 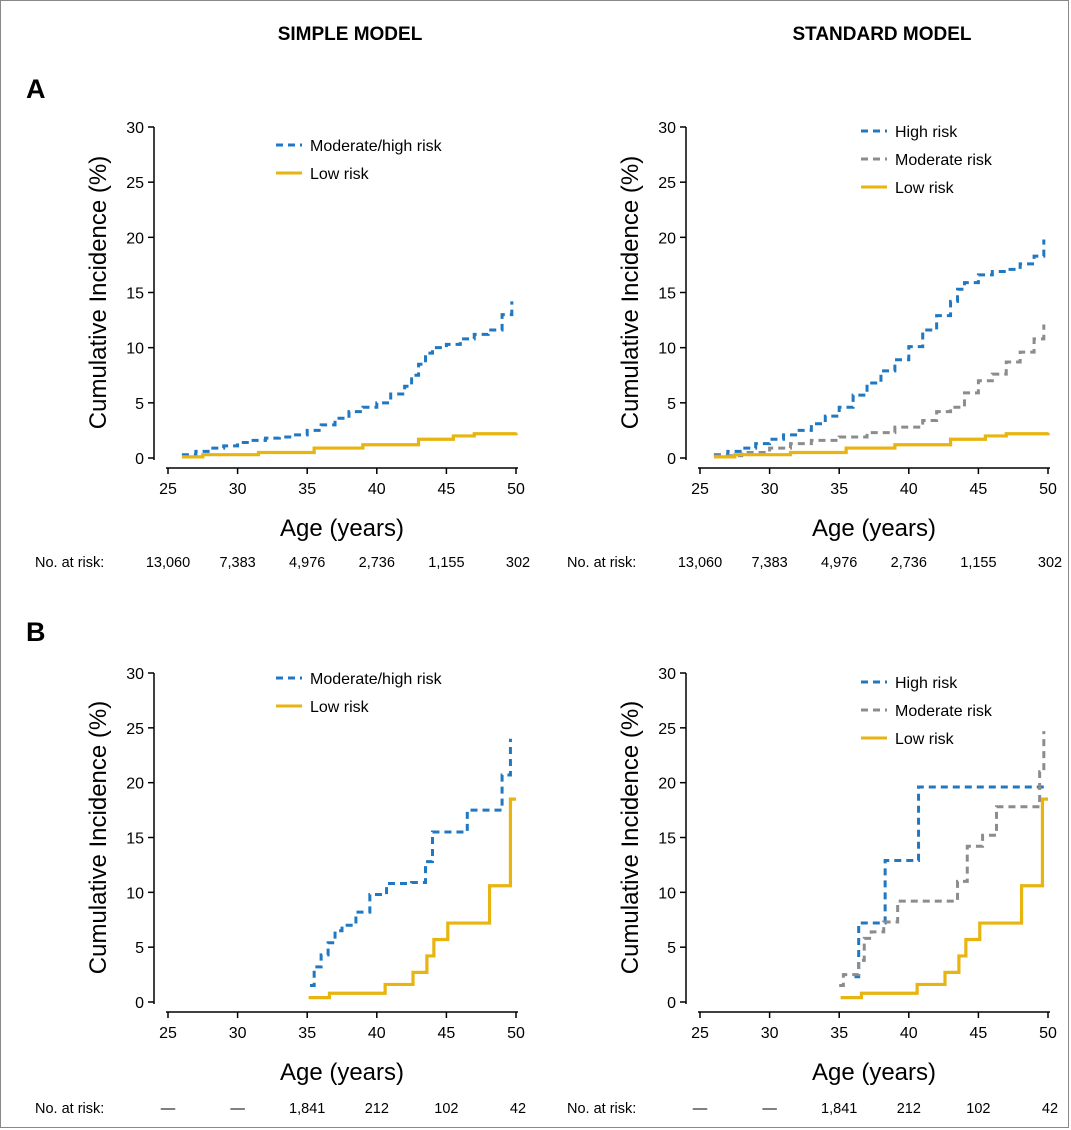 I want to click on legend-label: Moderate risk, so click(x=944, y=160).